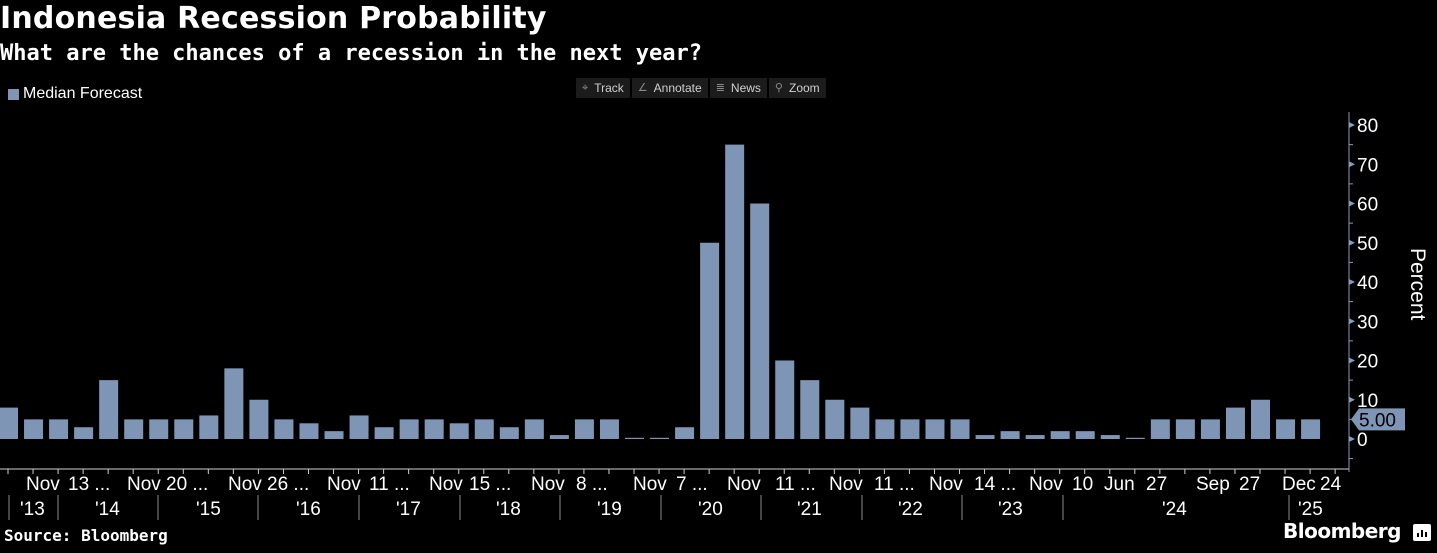 The image size is (1437, 553). Describe the element at coordinates (107, 509) in the screenshot. I see `x-year-label: '14` at that location.